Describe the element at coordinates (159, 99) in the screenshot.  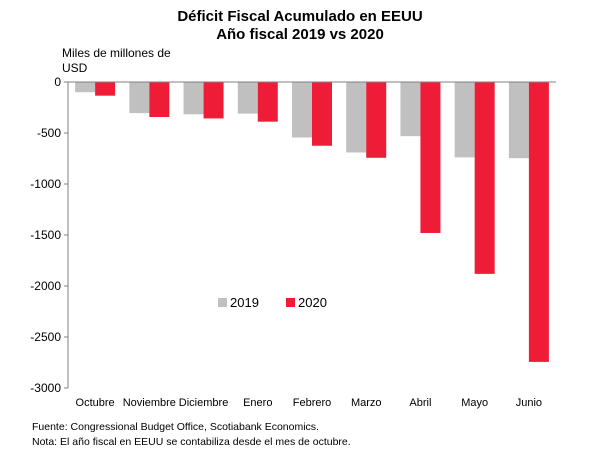
I see `bar-2020-noviembre` at that location.